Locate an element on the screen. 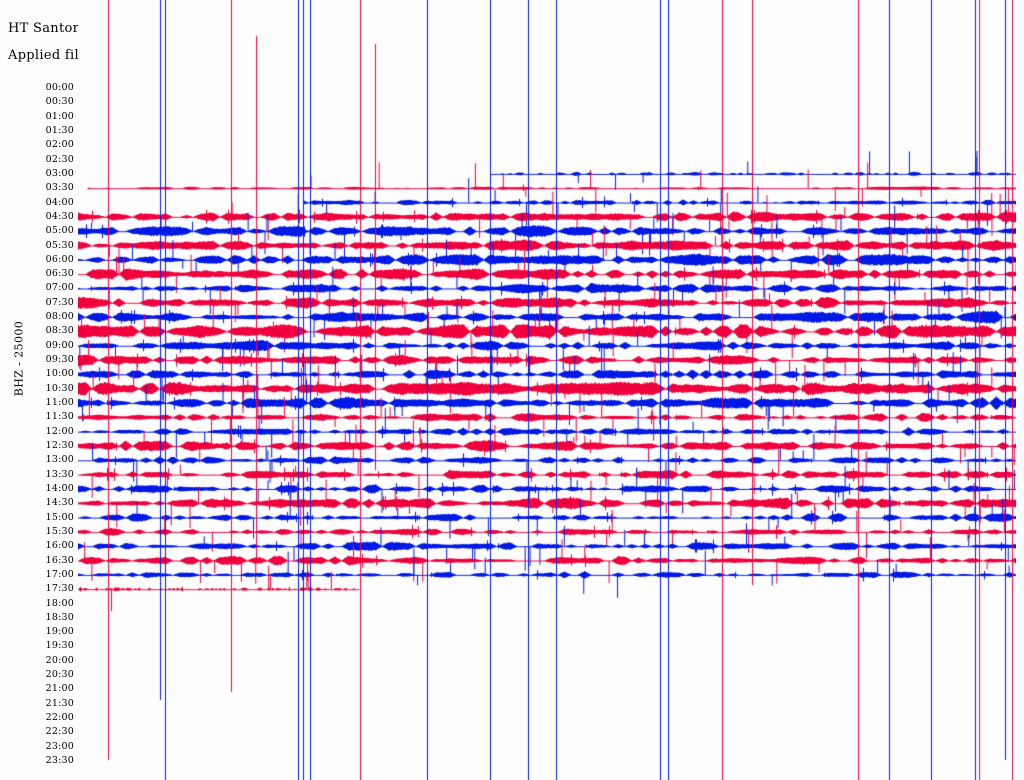 The width and height of the screenshot is (1024, 780). time-tick-label: 01:30 is located at coordinates (59, 130).